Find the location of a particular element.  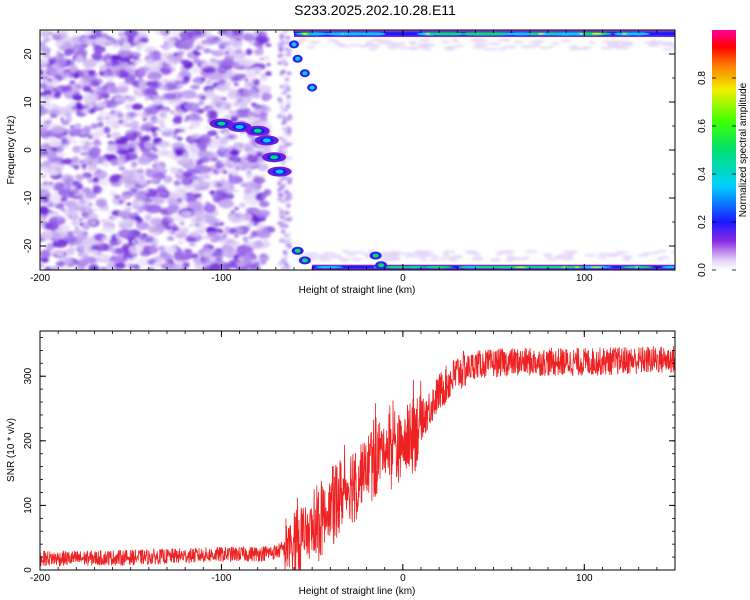

heatmap-x-label: Height of straight line (km) is located at coordinates (357, 290).